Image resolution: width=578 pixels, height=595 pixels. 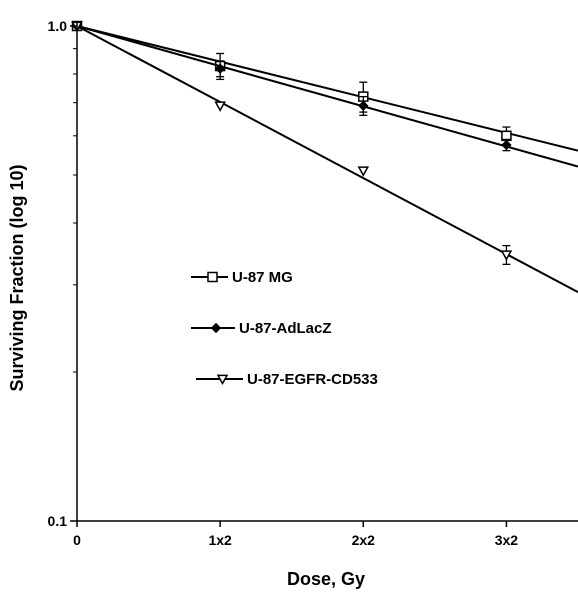 I want to click on x-axis-title: Dose, Gy, so click(x=326, y=579).